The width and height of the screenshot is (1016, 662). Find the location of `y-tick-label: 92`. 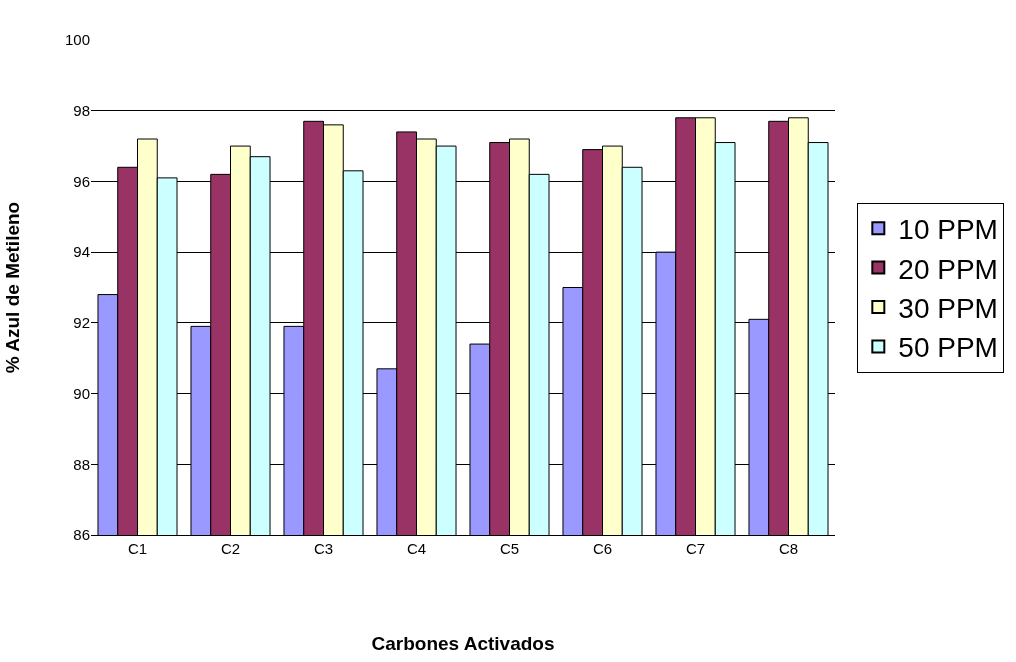

y-tick-label: 92 is located at coordinates (81, 323).